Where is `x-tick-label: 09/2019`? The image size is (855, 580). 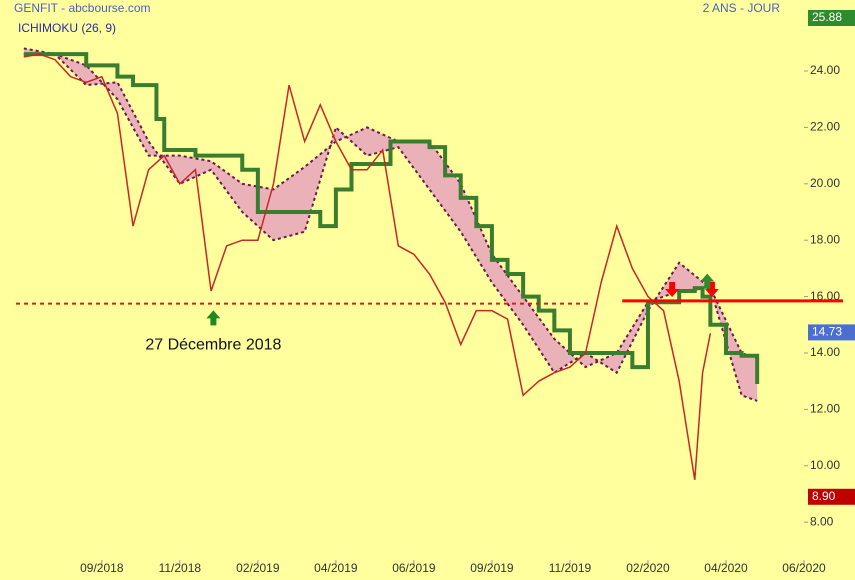
x-tick-label: 09/2019 is located at coordinates (492, 568).